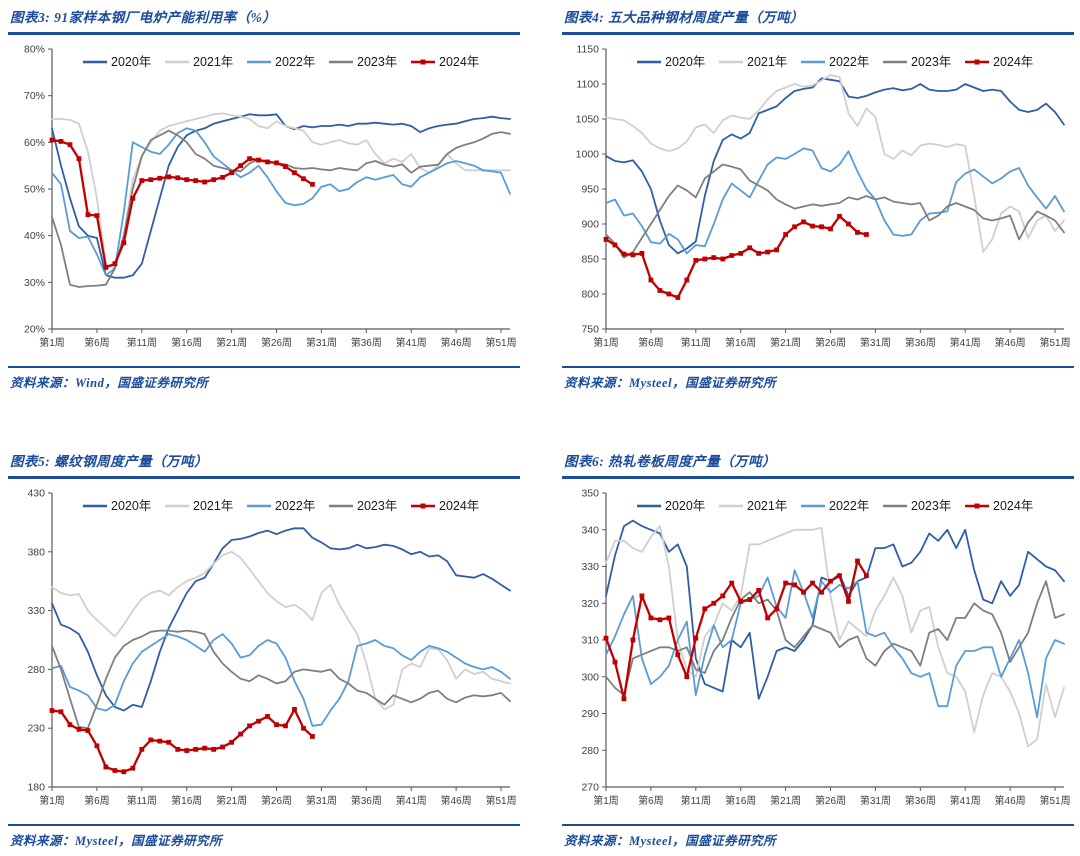  What do you see at coordinates (685, 506) in the screenshot?
I see `svg-text: 2020年` at bounding box center [685, 506].